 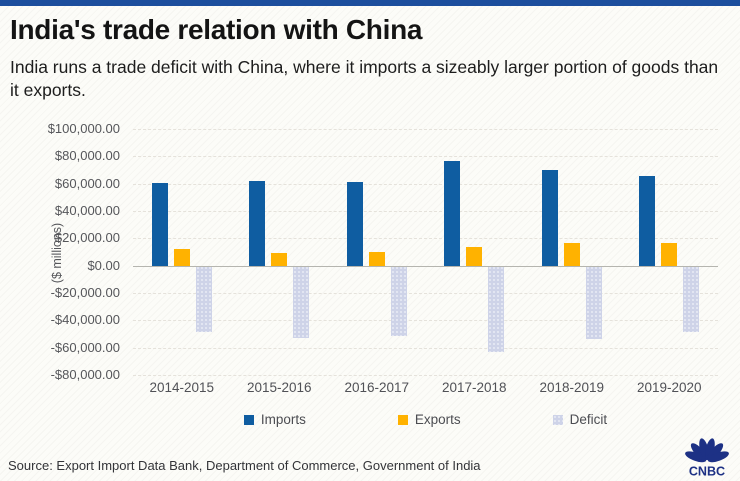 What do you see at coordinates (707, 471) in the screenshot?
I see `cnbc-logo-text: CNBC` at bounding box center [707, 471].